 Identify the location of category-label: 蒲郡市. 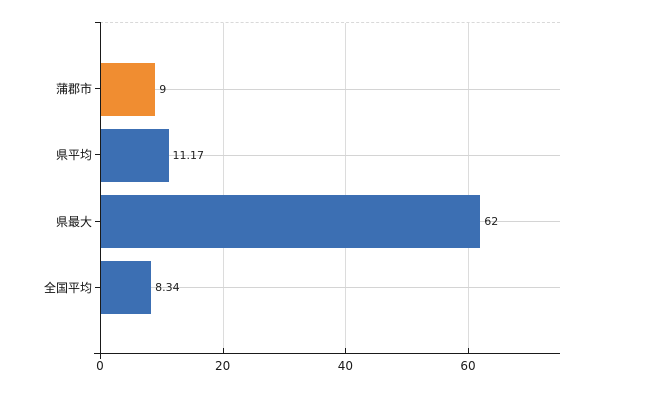
(73, 89).